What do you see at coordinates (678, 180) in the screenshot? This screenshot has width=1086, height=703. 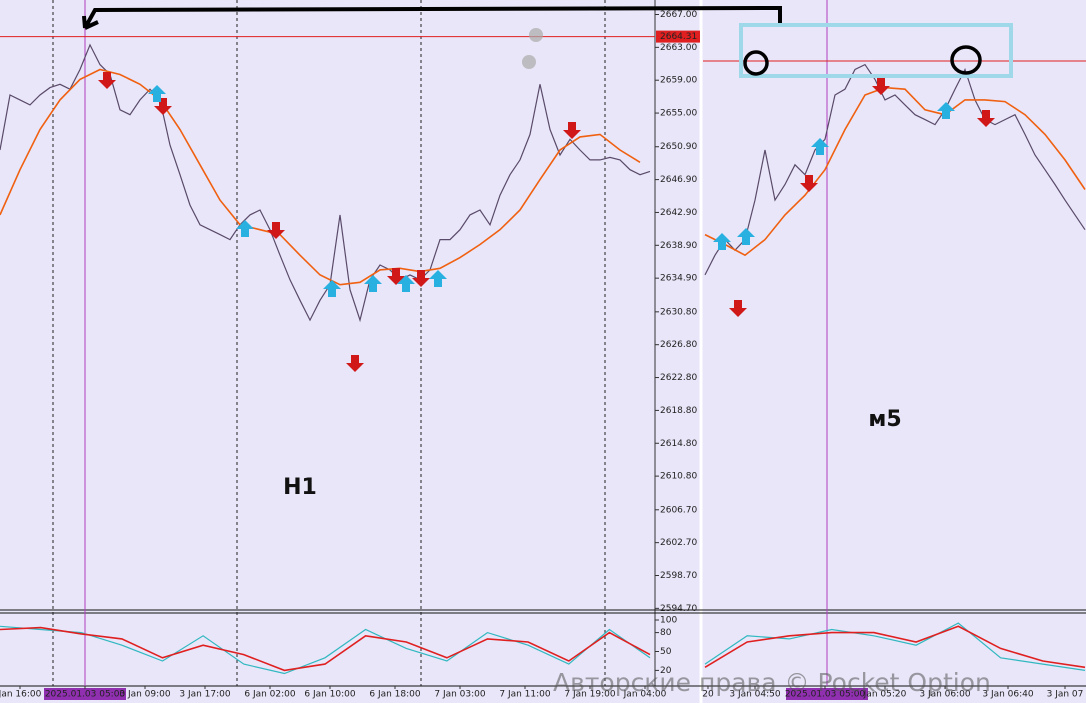 I see `y-tick-label: 2646.90` at bounding box center [678, 180].